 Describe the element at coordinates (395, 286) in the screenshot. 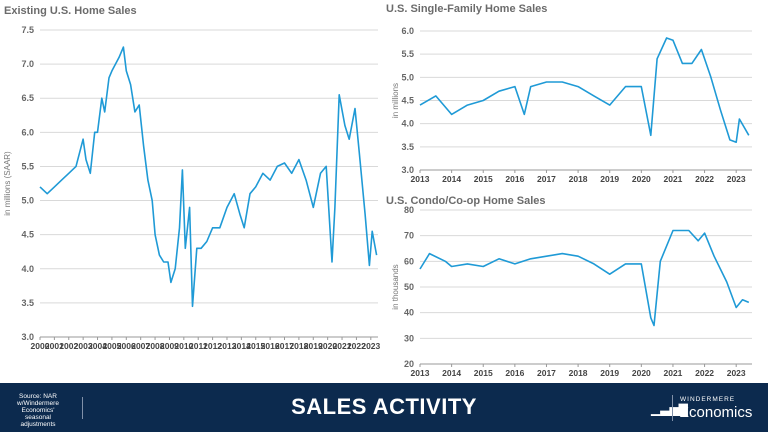

I see `y-axis-label: in thousands` at that location.